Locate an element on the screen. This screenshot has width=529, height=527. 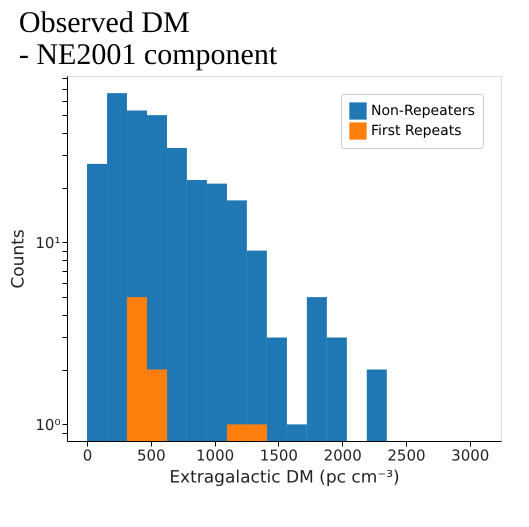
x-tick-label: 1500 is located at coordinates (279, 455).